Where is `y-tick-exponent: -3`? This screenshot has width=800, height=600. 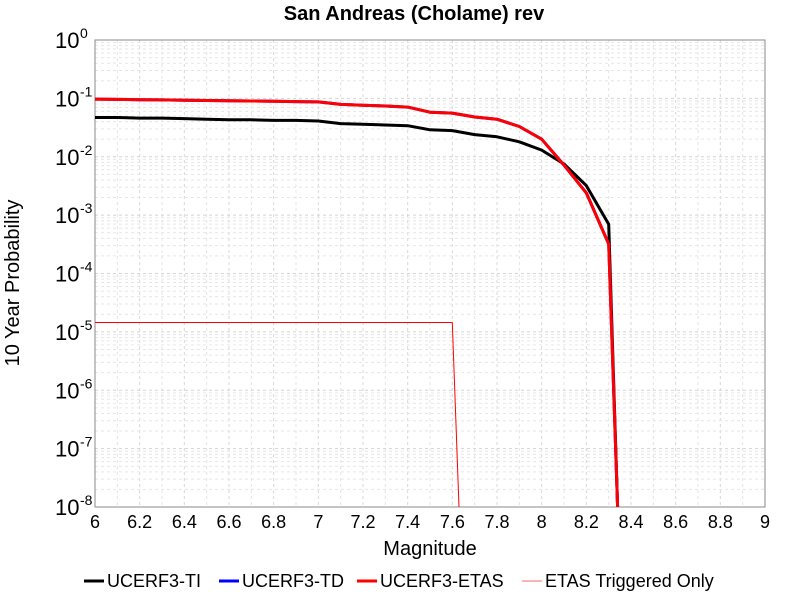
y-tick-exponent: -3 is located at coordinates (86, 208).